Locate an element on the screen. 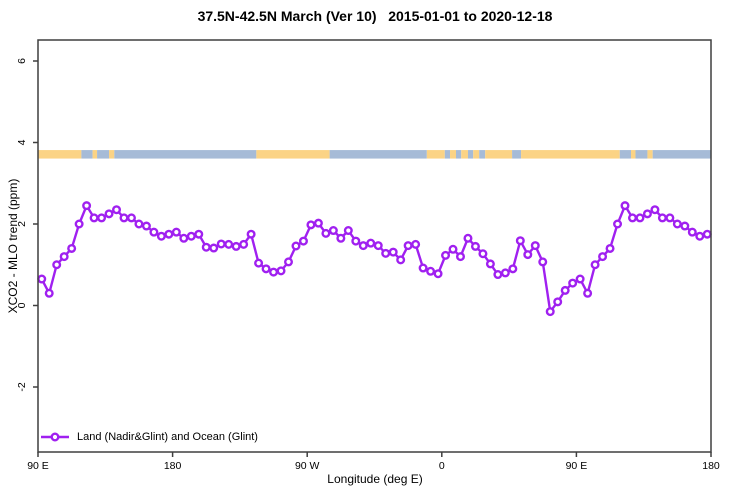 This screenshot has width=750, height=500. legend: Land (Nadir&Glint) and Ocean (Glint) is located at coordinates (149, 437).